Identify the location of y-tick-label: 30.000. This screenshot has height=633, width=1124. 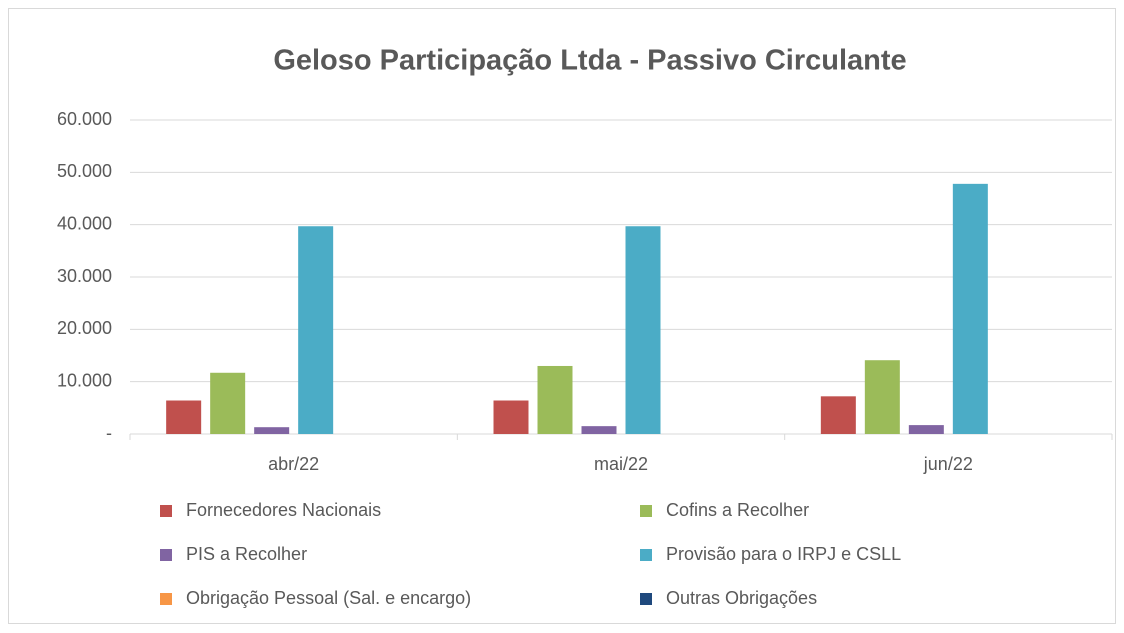
(84, 276).